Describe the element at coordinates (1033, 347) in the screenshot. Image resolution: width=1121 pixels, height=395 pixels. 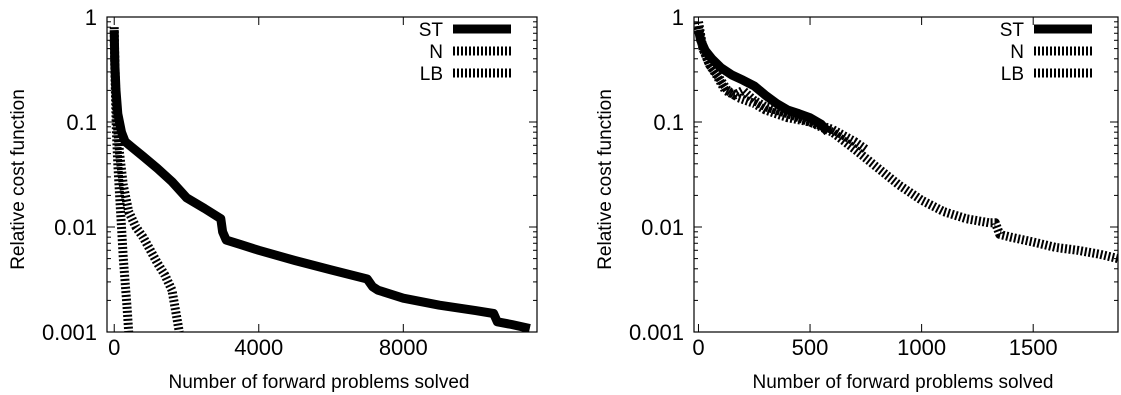
I see `x-tick-label: 1500` at that location.